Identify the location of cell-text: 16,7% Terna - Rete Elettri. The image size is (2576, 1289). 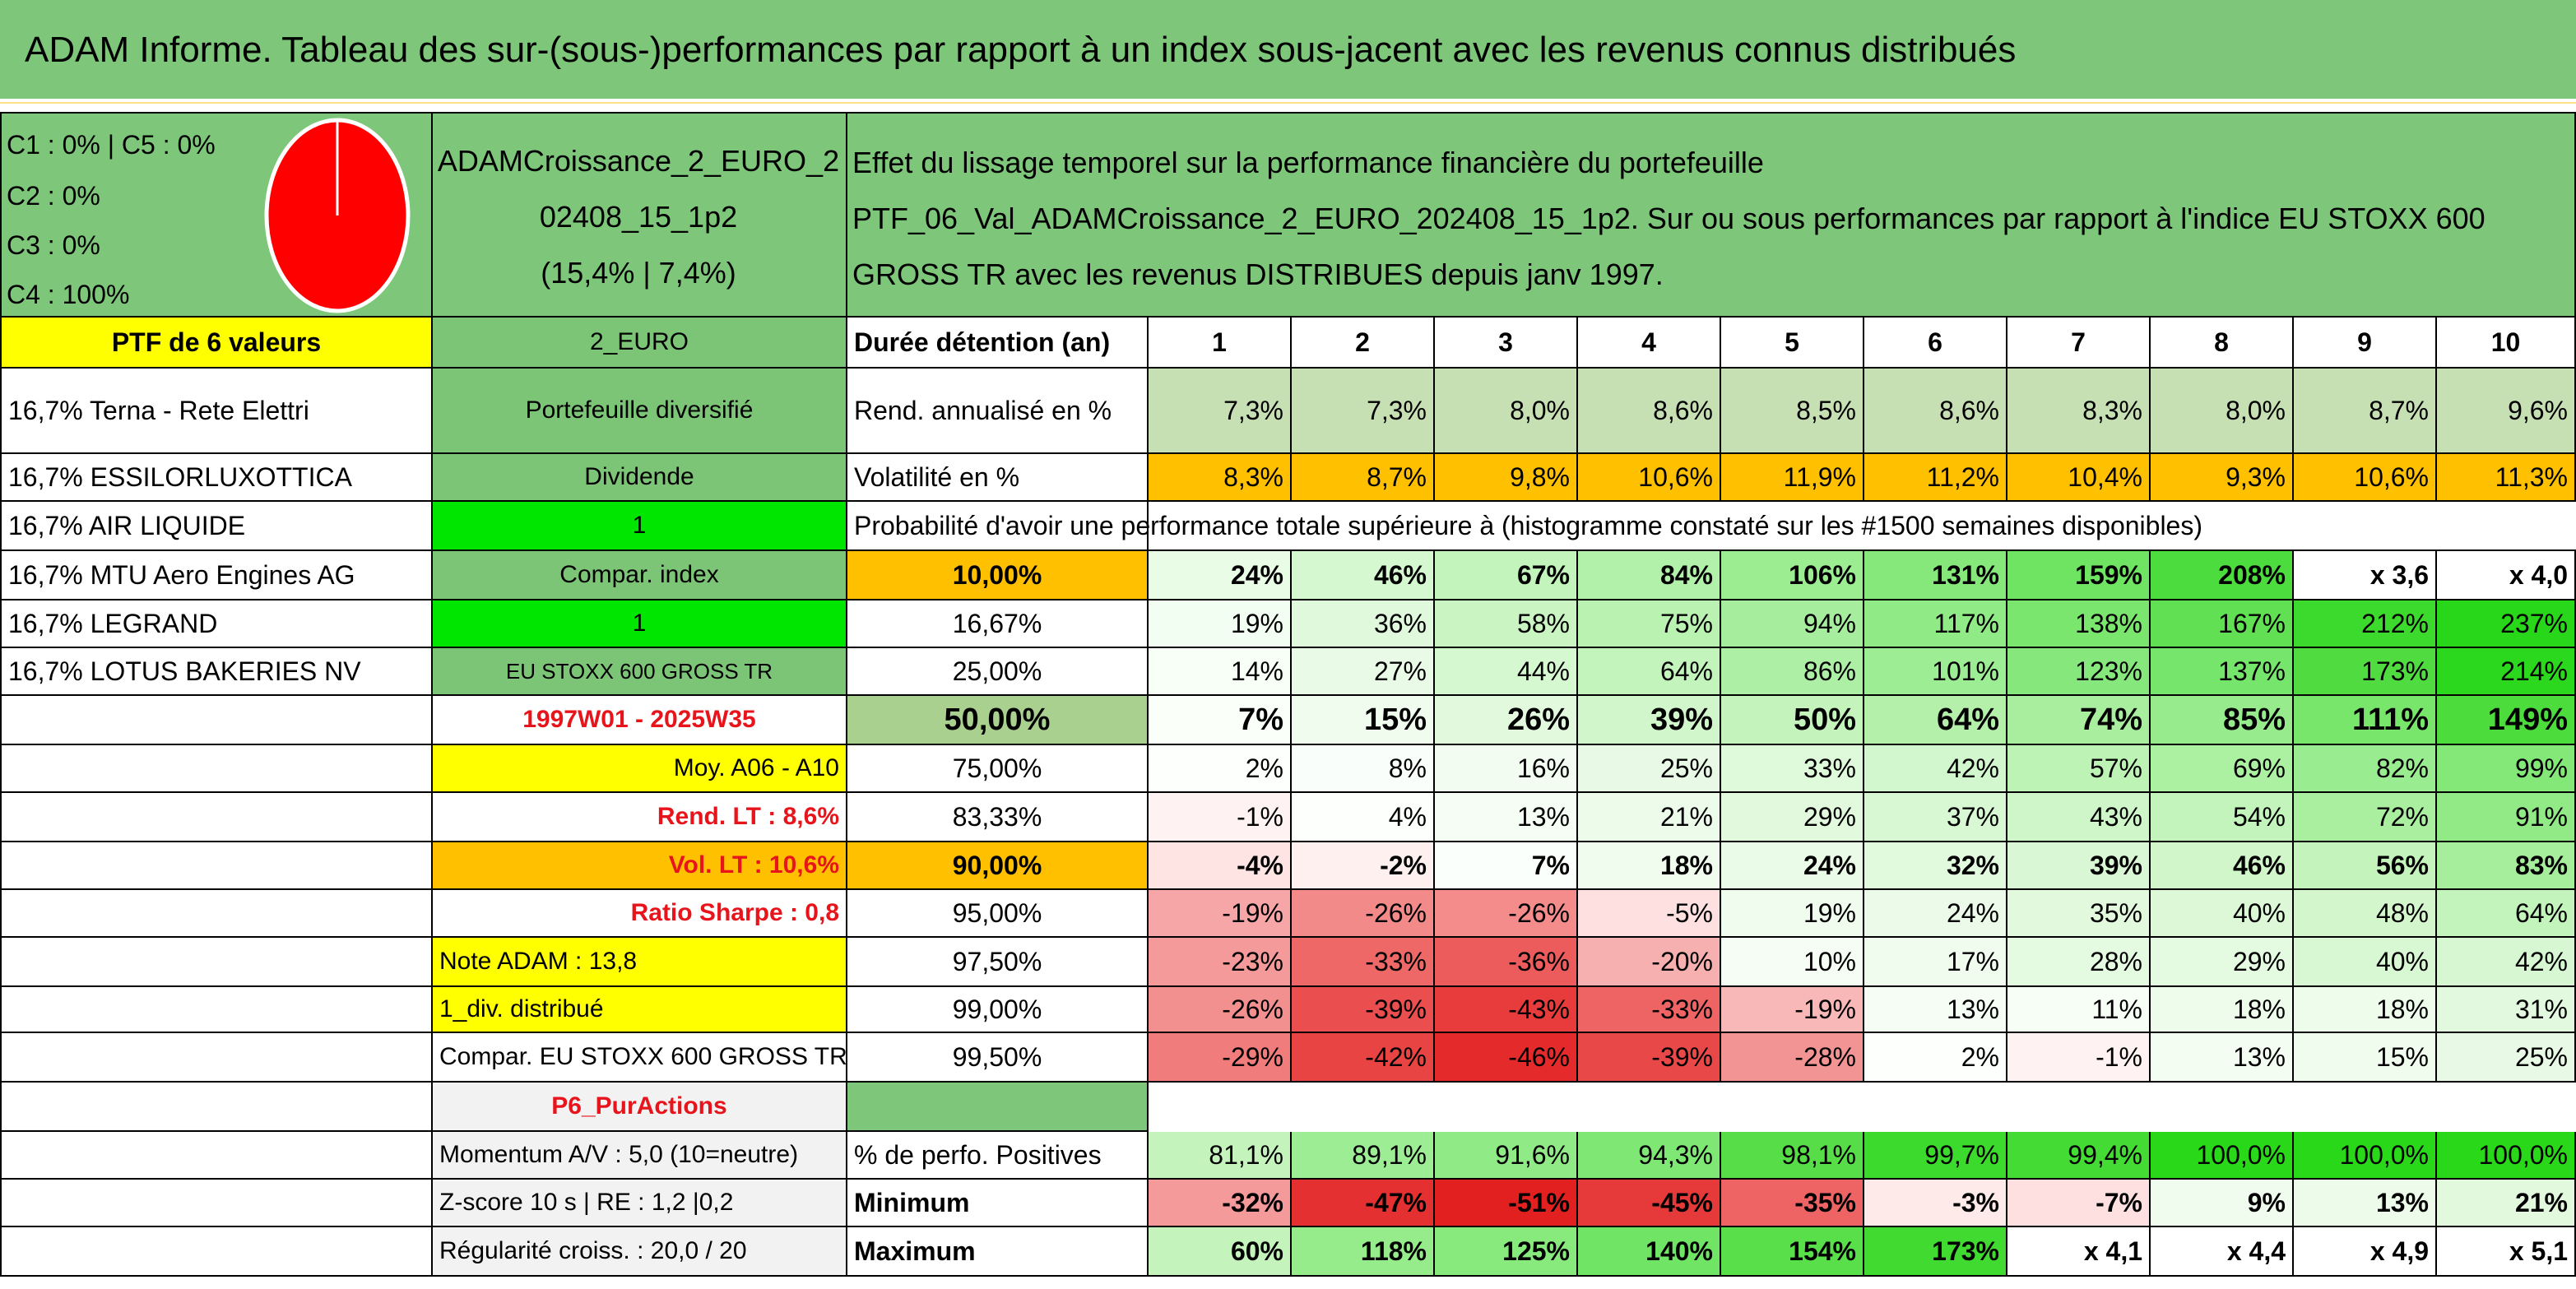
(158, 410).